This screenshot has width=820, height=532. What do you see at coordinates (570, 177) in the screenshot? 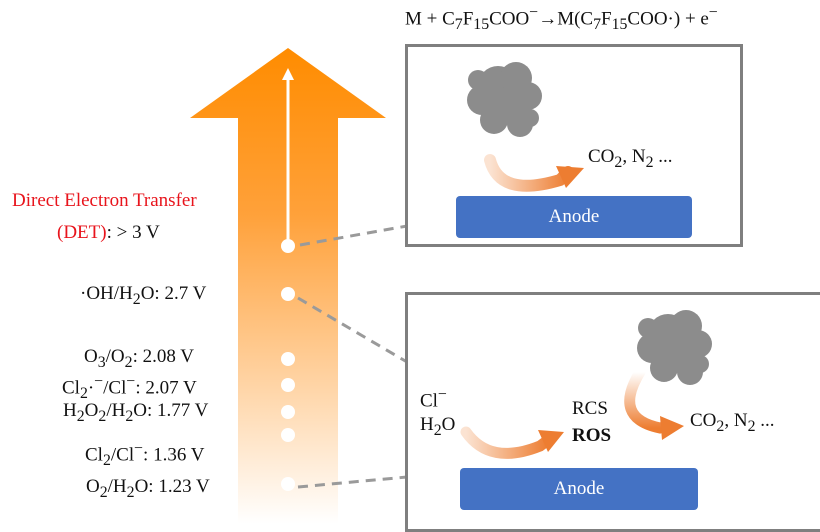
I see `top-curve-arrowhead` at bounding box center [570, 177].